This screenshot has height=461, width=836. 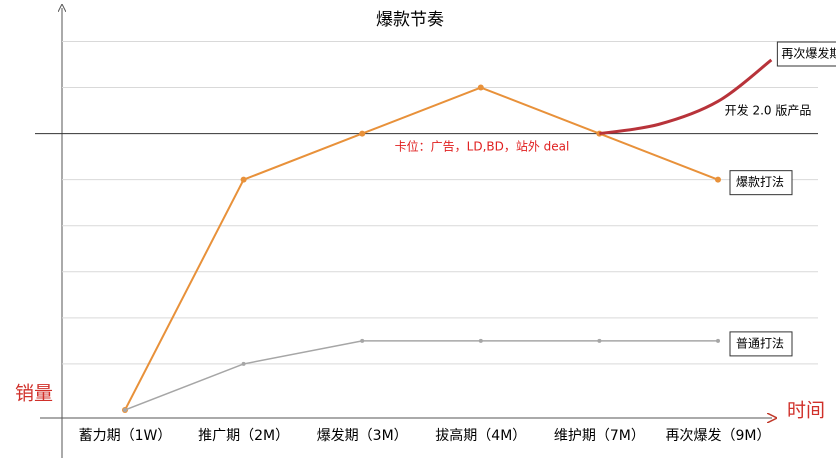 What do you see at coordinates (362, 436) in the screenshot?
I see `x-tick-label: 爆发期（3M）` at bounding box center [362, 436].